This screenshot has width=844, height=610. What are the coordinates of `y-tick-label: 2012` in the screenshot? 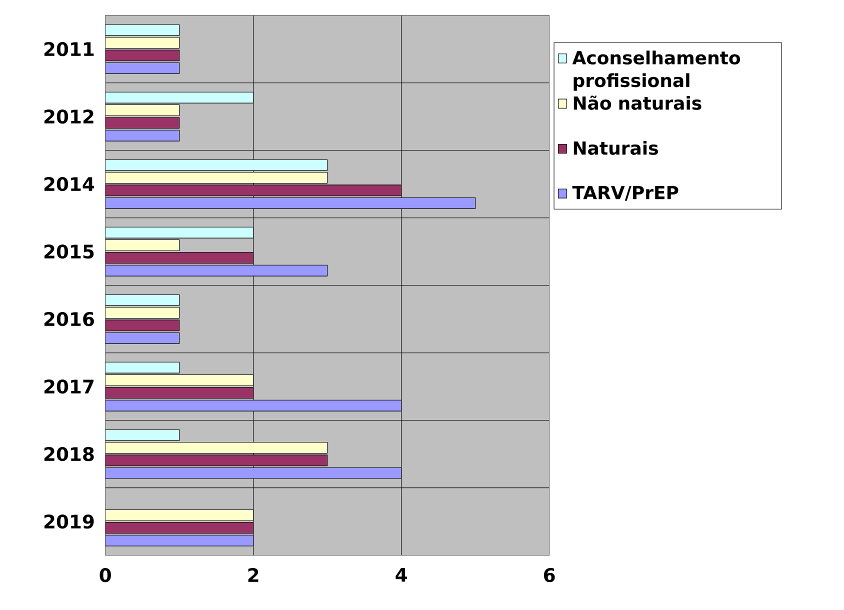 It's located at (69, 117).